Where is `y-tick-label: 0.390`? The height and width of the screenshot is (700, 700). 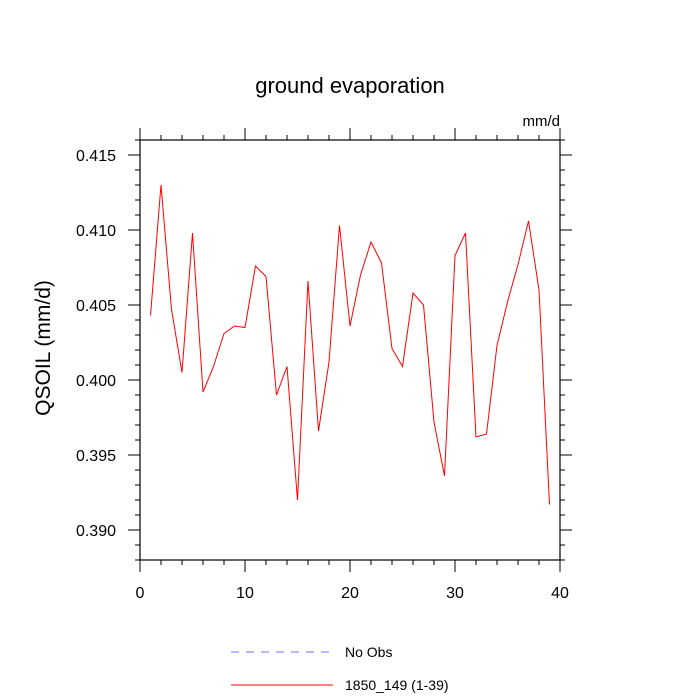 y-tick-label: 0.390 is located at coordinates (96, 531).